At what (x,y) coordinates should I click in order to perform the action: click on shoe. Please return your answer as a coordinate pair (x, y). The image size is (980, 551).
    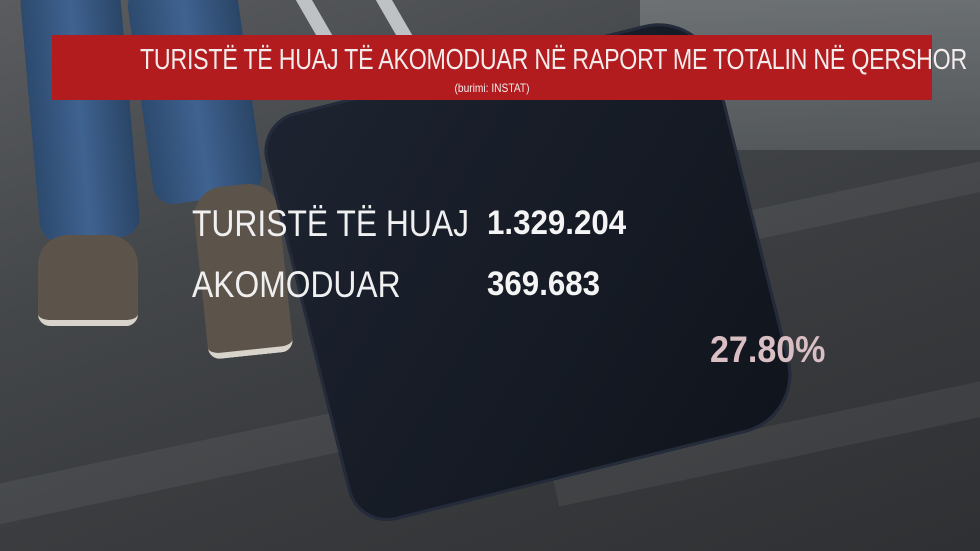
    Looking at the image, I should click on (88, 280).